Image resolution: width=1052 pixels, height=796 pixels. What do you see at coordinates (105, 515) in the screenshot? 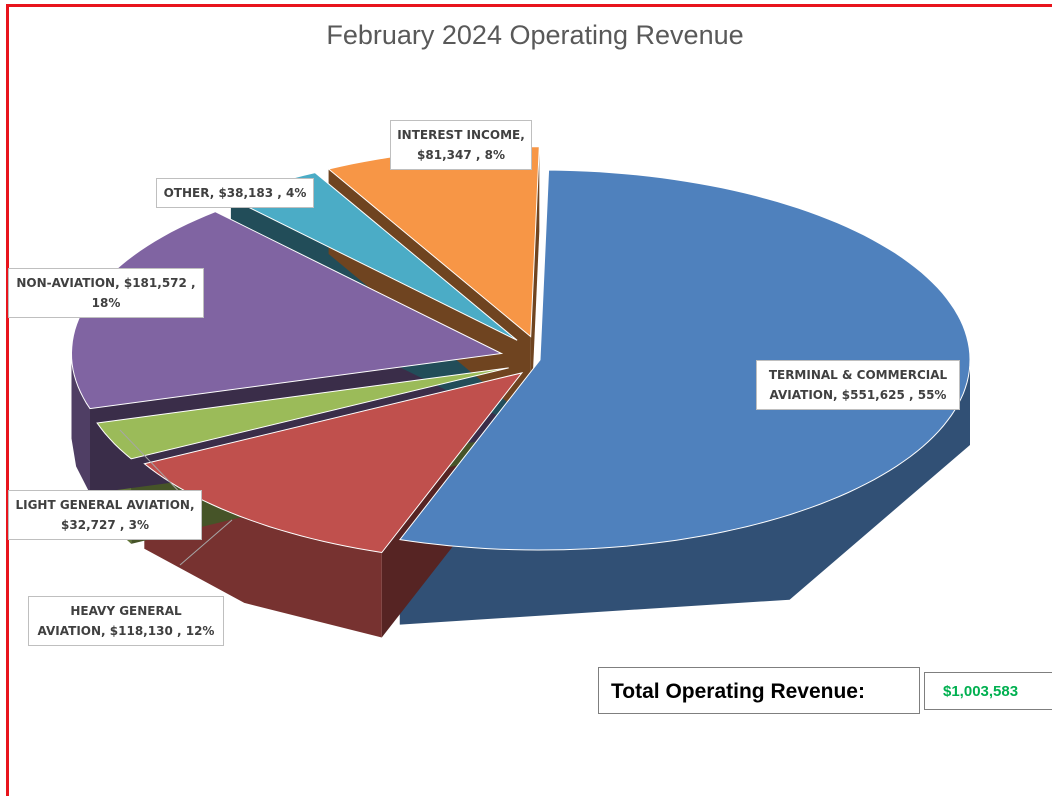
I see `data-label: LIGHT GENERAL AVIATION $32,7273%` at bounding box center [105, 515].